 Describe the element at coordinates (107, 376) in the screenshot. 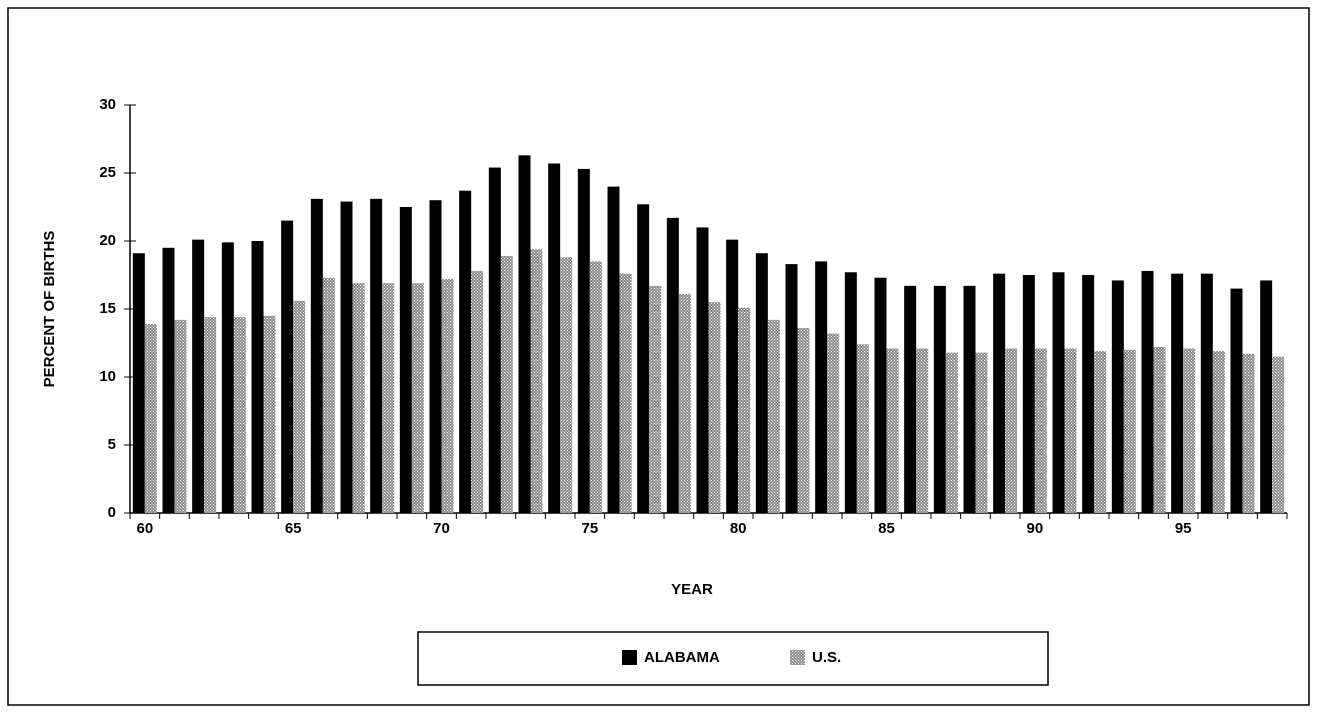

I see `y-tick-label: 10` at that location.